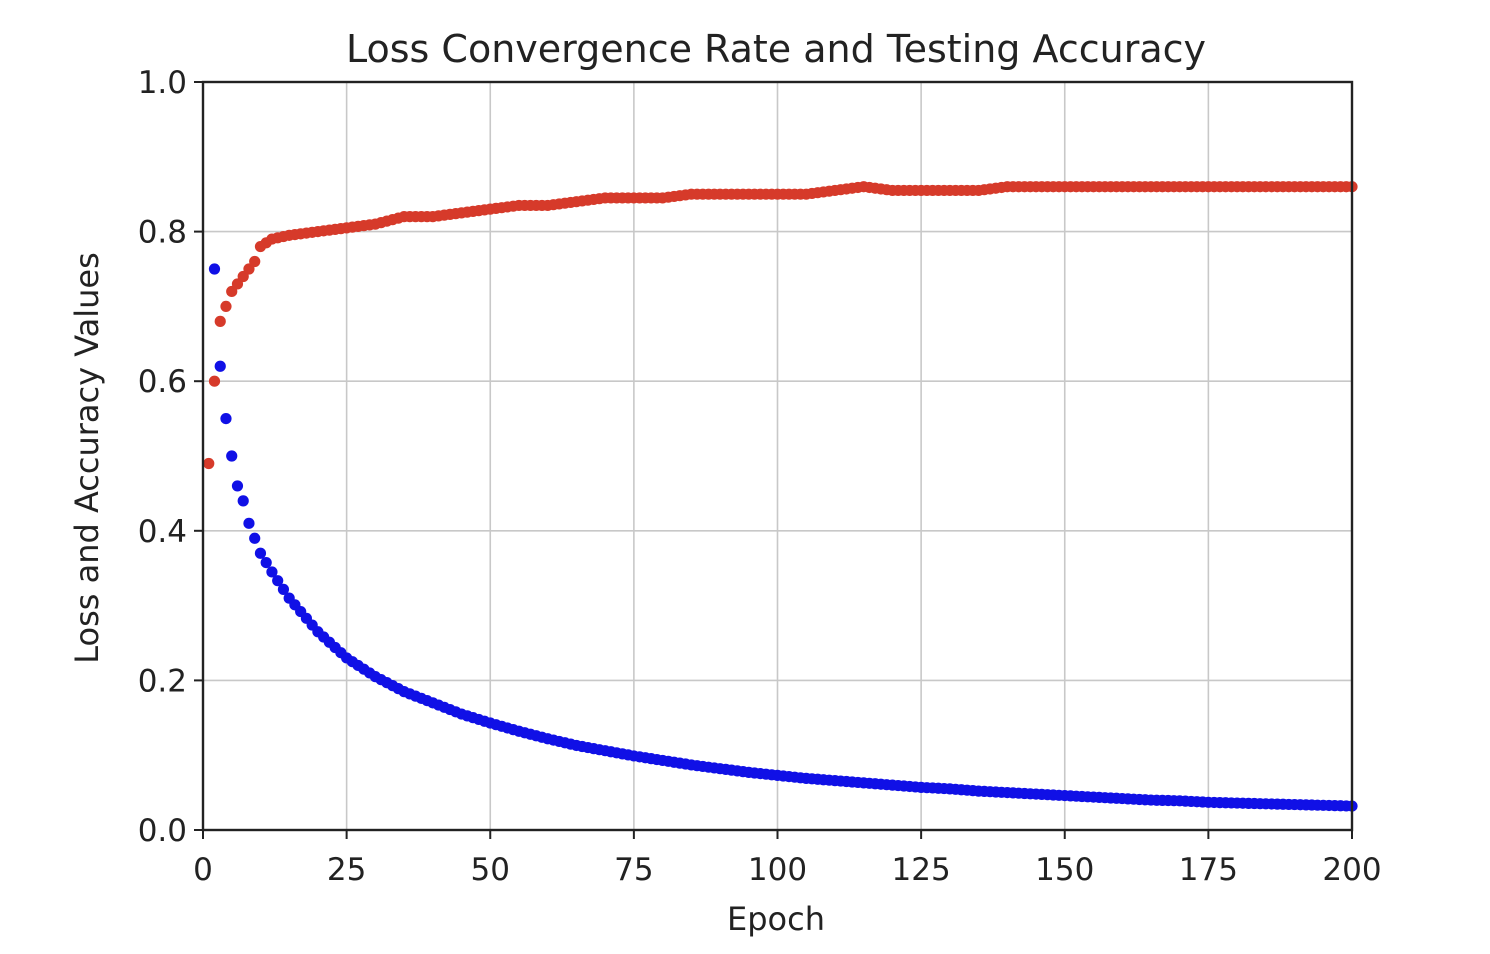 The image size is (1490, 954). What do you see at coordinates (162, 83) in the screenshot?
I see `y-tick-label: 1.0` at bounding box center [162, 83].